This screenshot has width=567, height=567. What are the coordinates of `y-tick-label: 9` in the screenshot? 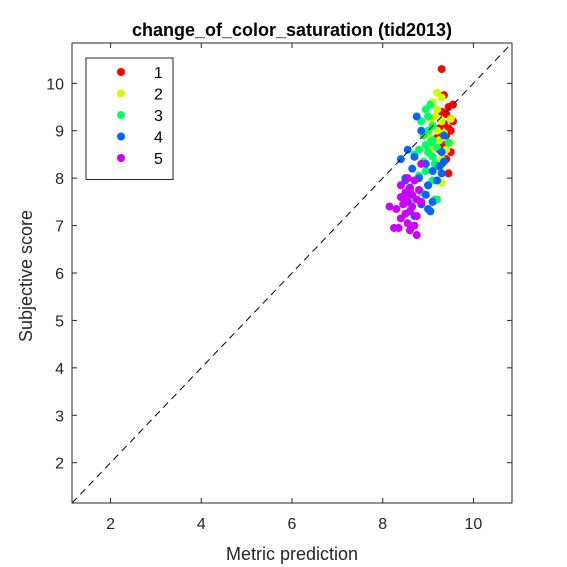 It's located at (59, 132).